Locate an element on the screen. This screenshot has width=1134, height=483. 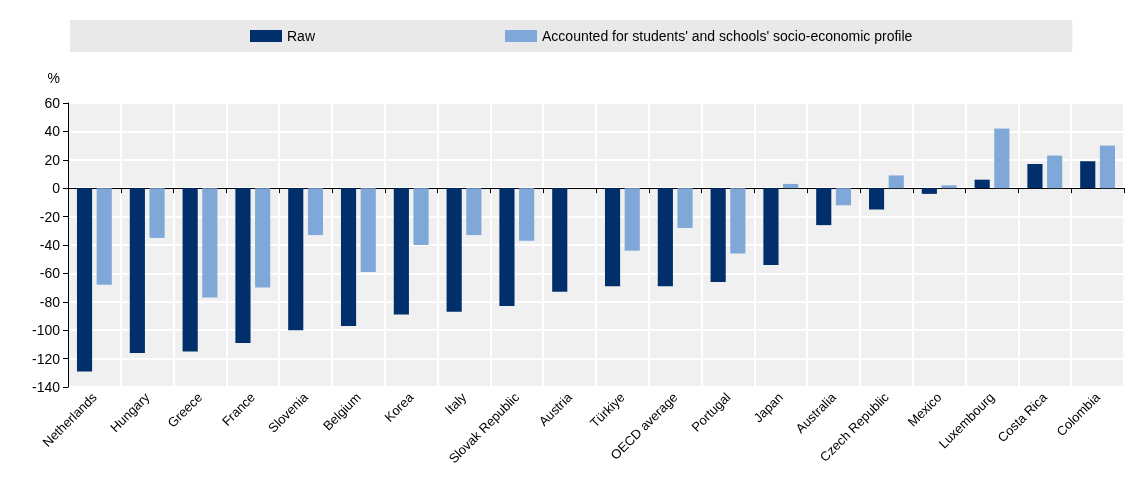
x-tick-label: Italy is located at coordinates (455, 403).